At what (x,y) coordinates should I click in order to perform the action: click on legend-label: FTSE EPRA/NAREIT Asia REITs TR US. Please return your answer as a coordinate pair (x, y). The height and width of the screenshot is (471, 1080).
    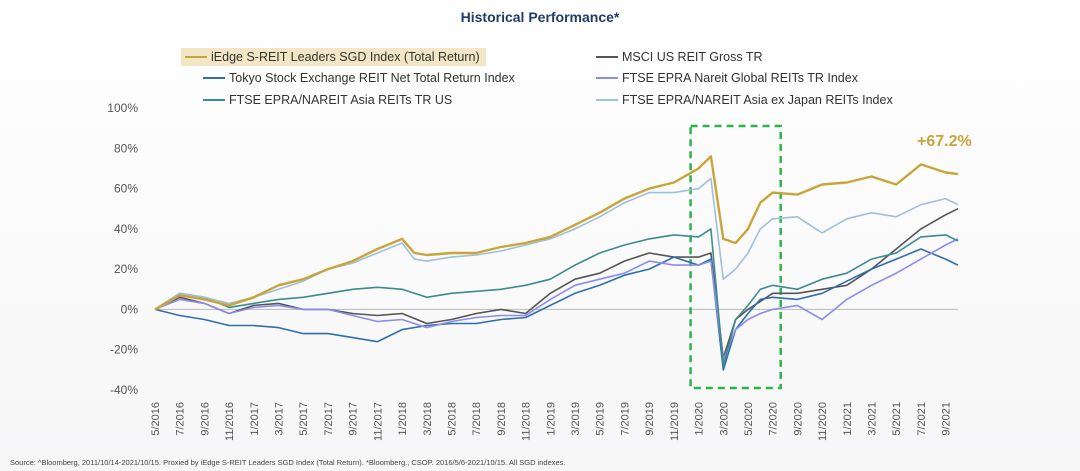
    Looking at the image, I should click on (341, 100).